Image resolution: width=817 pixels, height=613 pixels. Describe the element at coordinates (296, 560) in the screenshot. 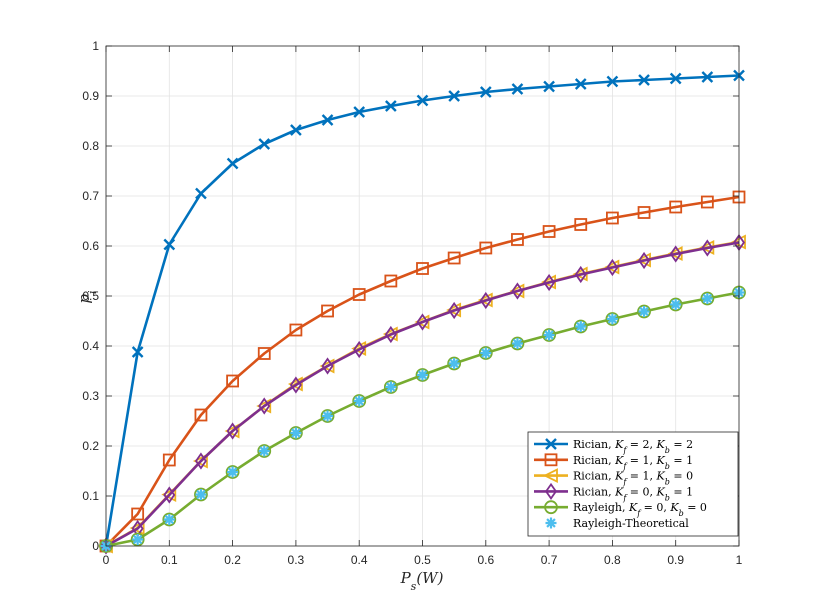

I see `x-tick-label: 0.3` at that location.